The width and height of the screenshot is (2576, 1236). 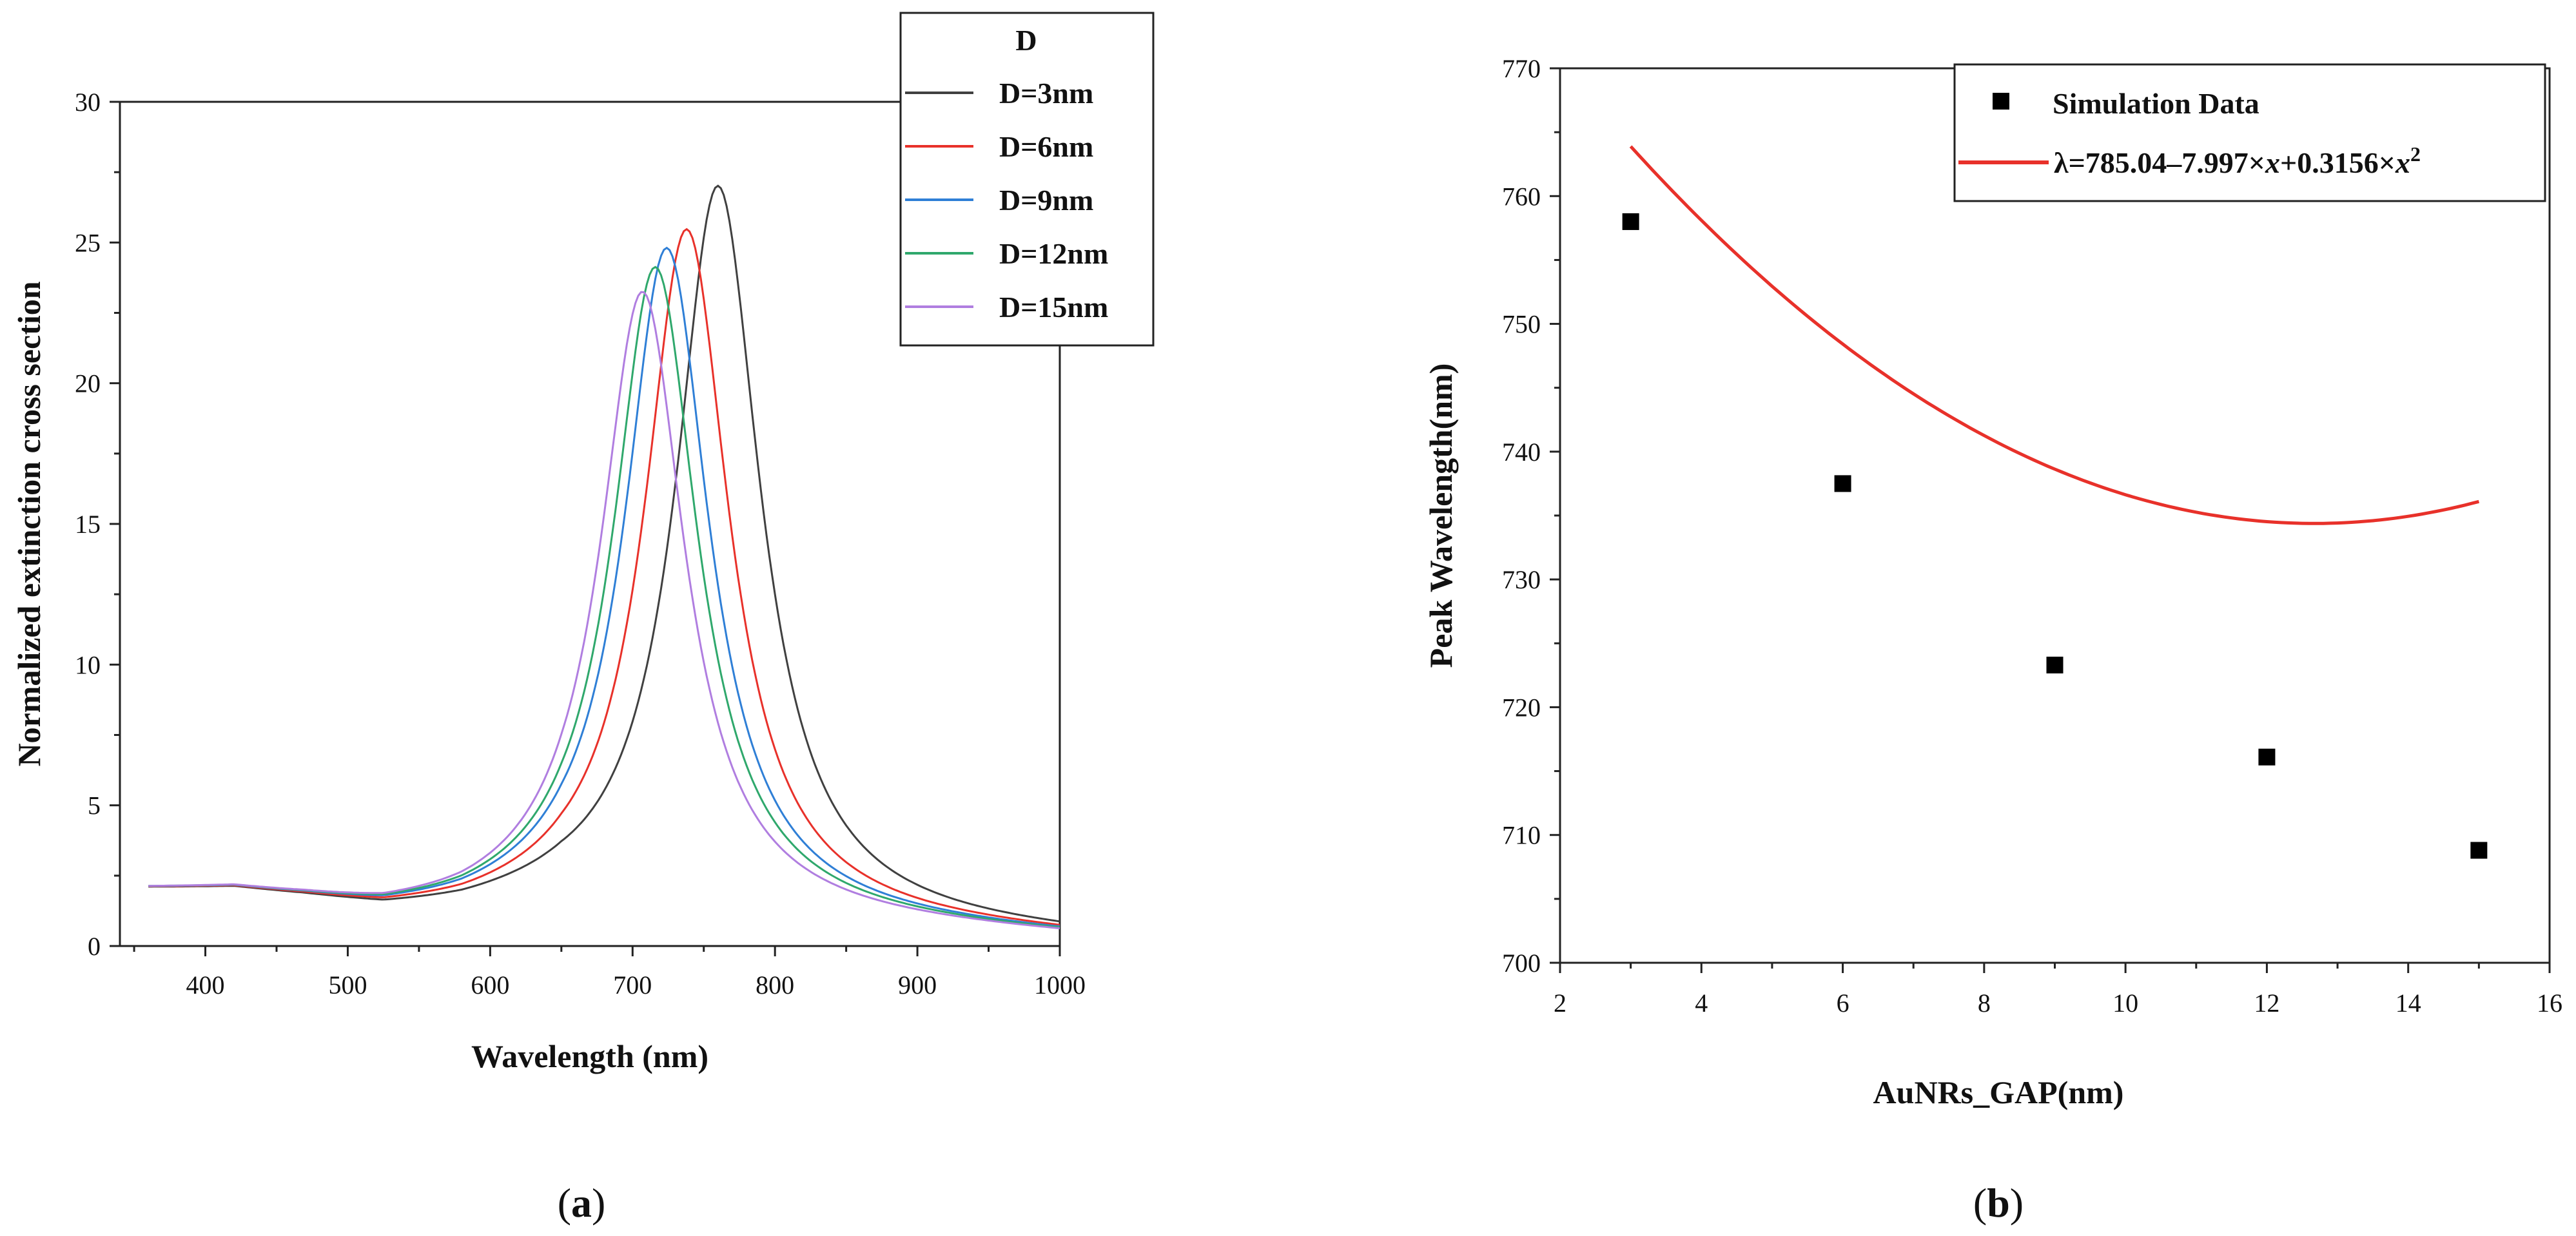 What do you see at coordinates (1702, 1003) in the screenshot?
I see `panel-b-x-tick-label: 4` at bounding box center [1702, 1003].